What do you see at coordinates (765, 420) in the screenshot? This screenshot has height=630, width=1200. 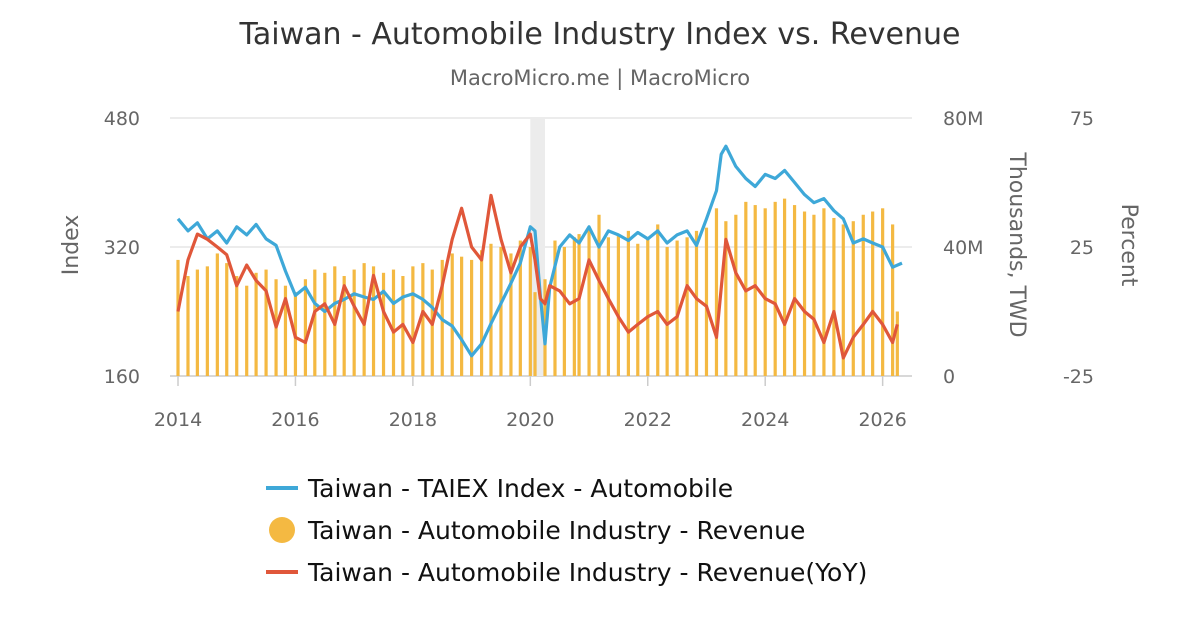 I see `x-tick-label: 2024` at bounding box center [765, 420].